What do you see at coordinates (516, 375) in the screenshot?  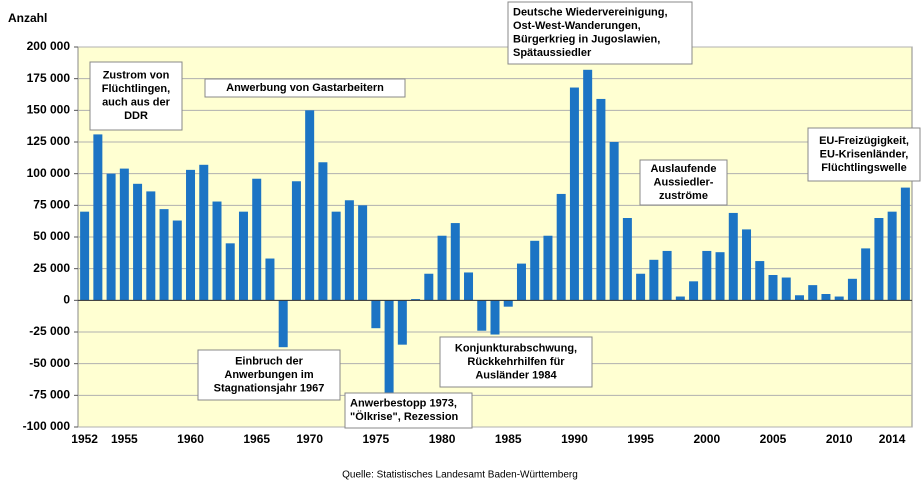 I see `annotation-text: Ausländer 1984` at bounding box center [516, 375].